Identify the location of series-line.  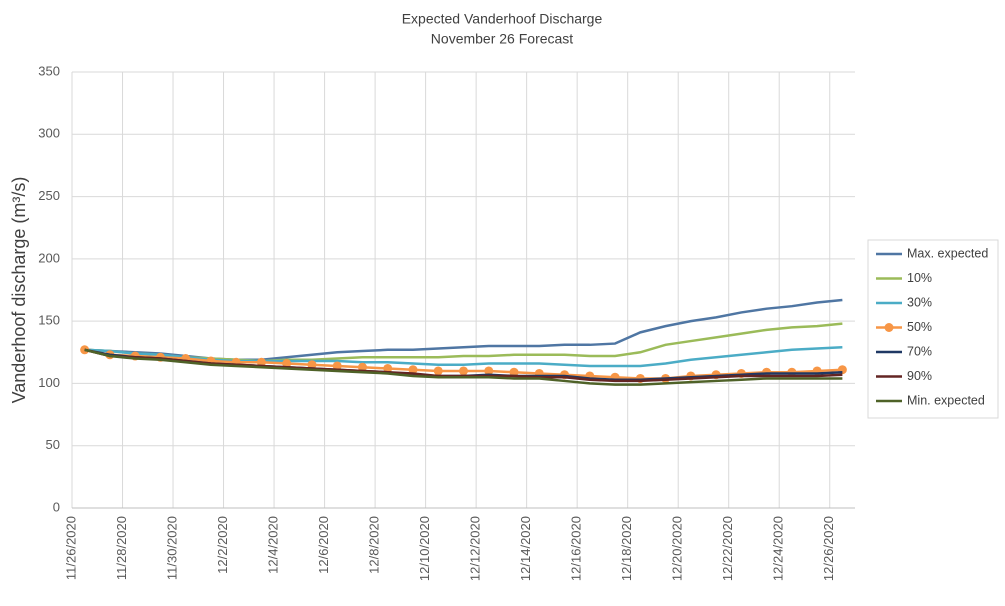
(463, 367).